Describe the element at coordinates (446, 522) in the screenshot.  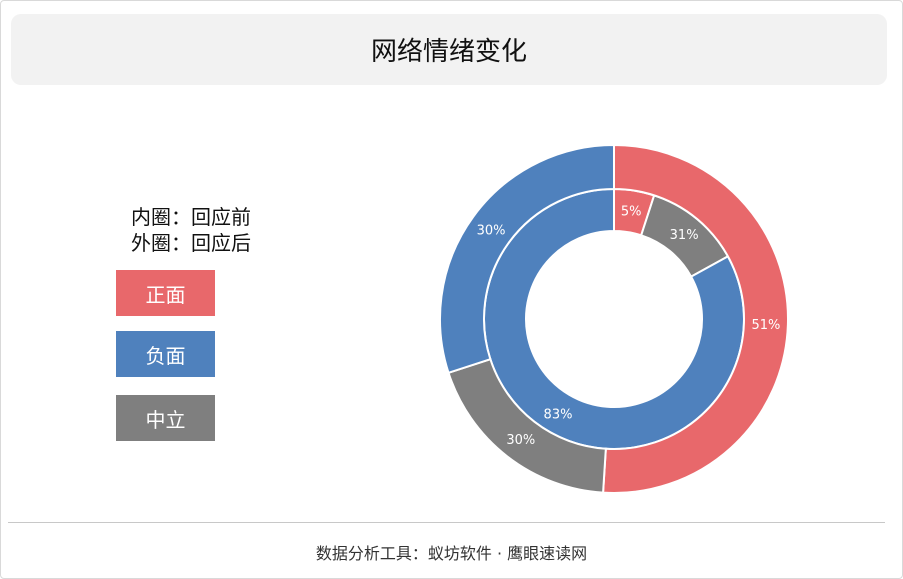
I see `footer-divider` at that location.